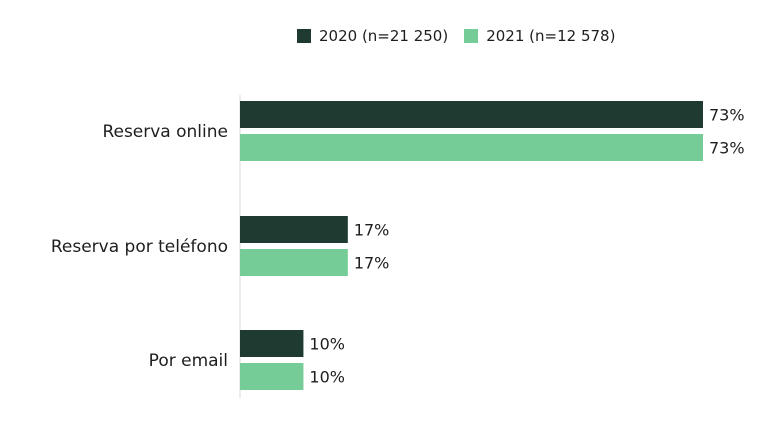 The height and width of the screenshot is (425, 782). What do you see at coordinates (188, 361) in the screenshot?
I see `category-label: Por email` at bounding box center [188, 361].